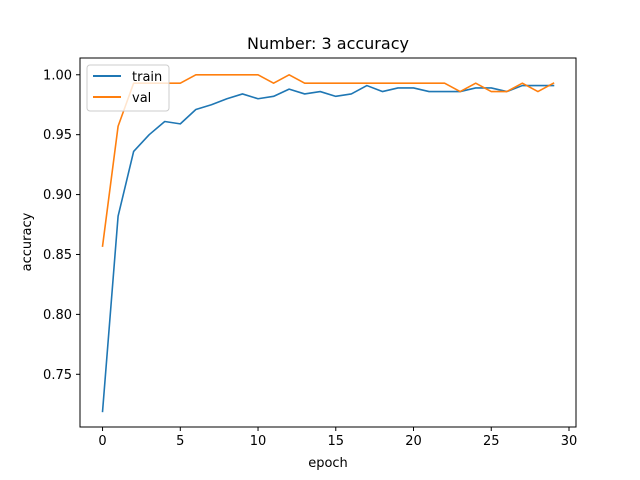 The height and width of the screenshot is (480, 640). I want to click on y-tick-label: 0.75, so click(57, 375).